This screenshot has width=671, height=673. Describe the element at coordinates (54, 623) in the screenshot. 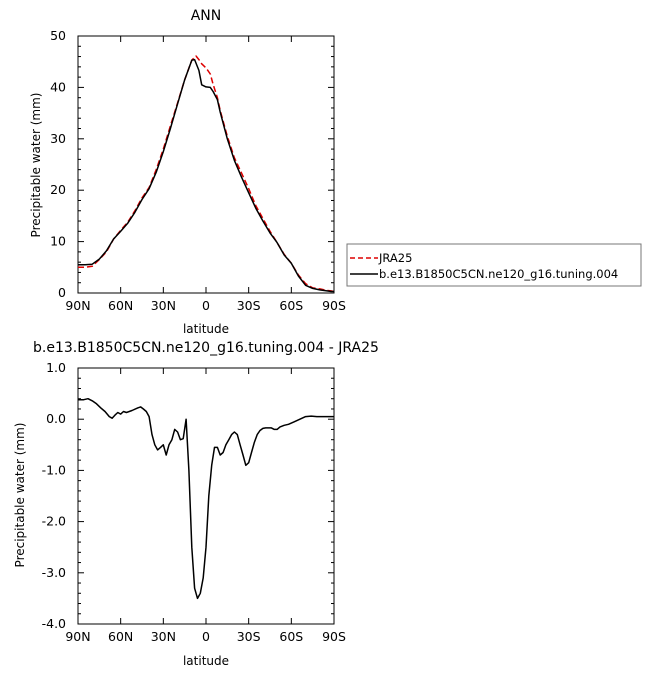

I see `bottom-y-tick-label: -4.0` at that location.